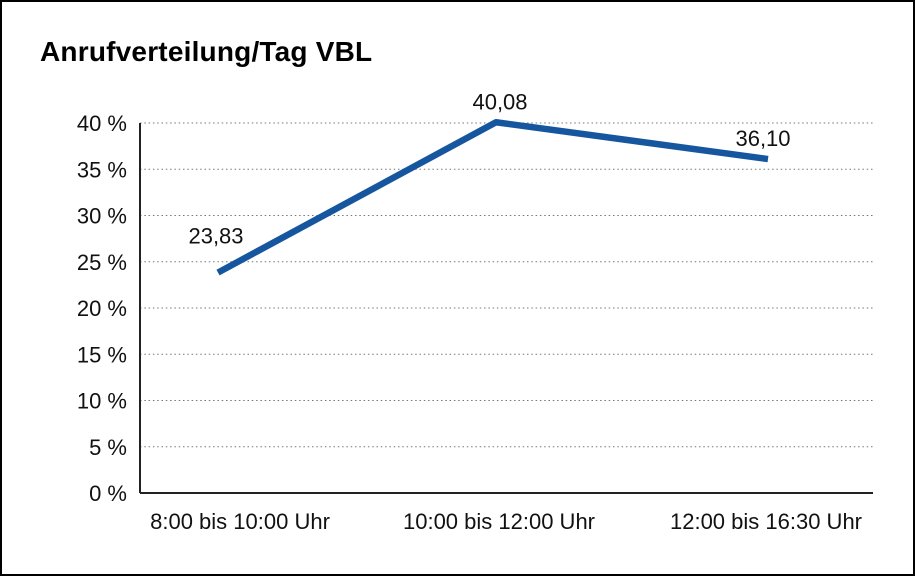 Image resolution: width=915 pixels, height=576 pixels. I want to click on x-category-label: 12:00 bis 16:30 Uhr, so click(766, 521).